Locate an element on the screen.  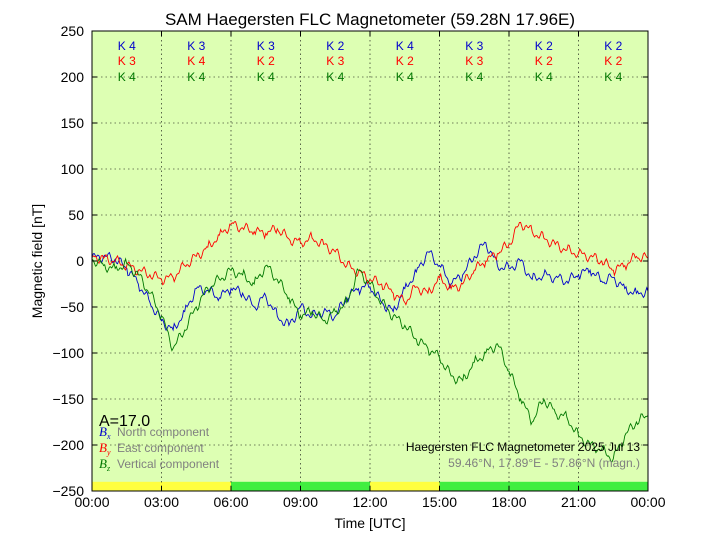
legend-label-vertical: Vertical component is located at coordinates (168, 464).